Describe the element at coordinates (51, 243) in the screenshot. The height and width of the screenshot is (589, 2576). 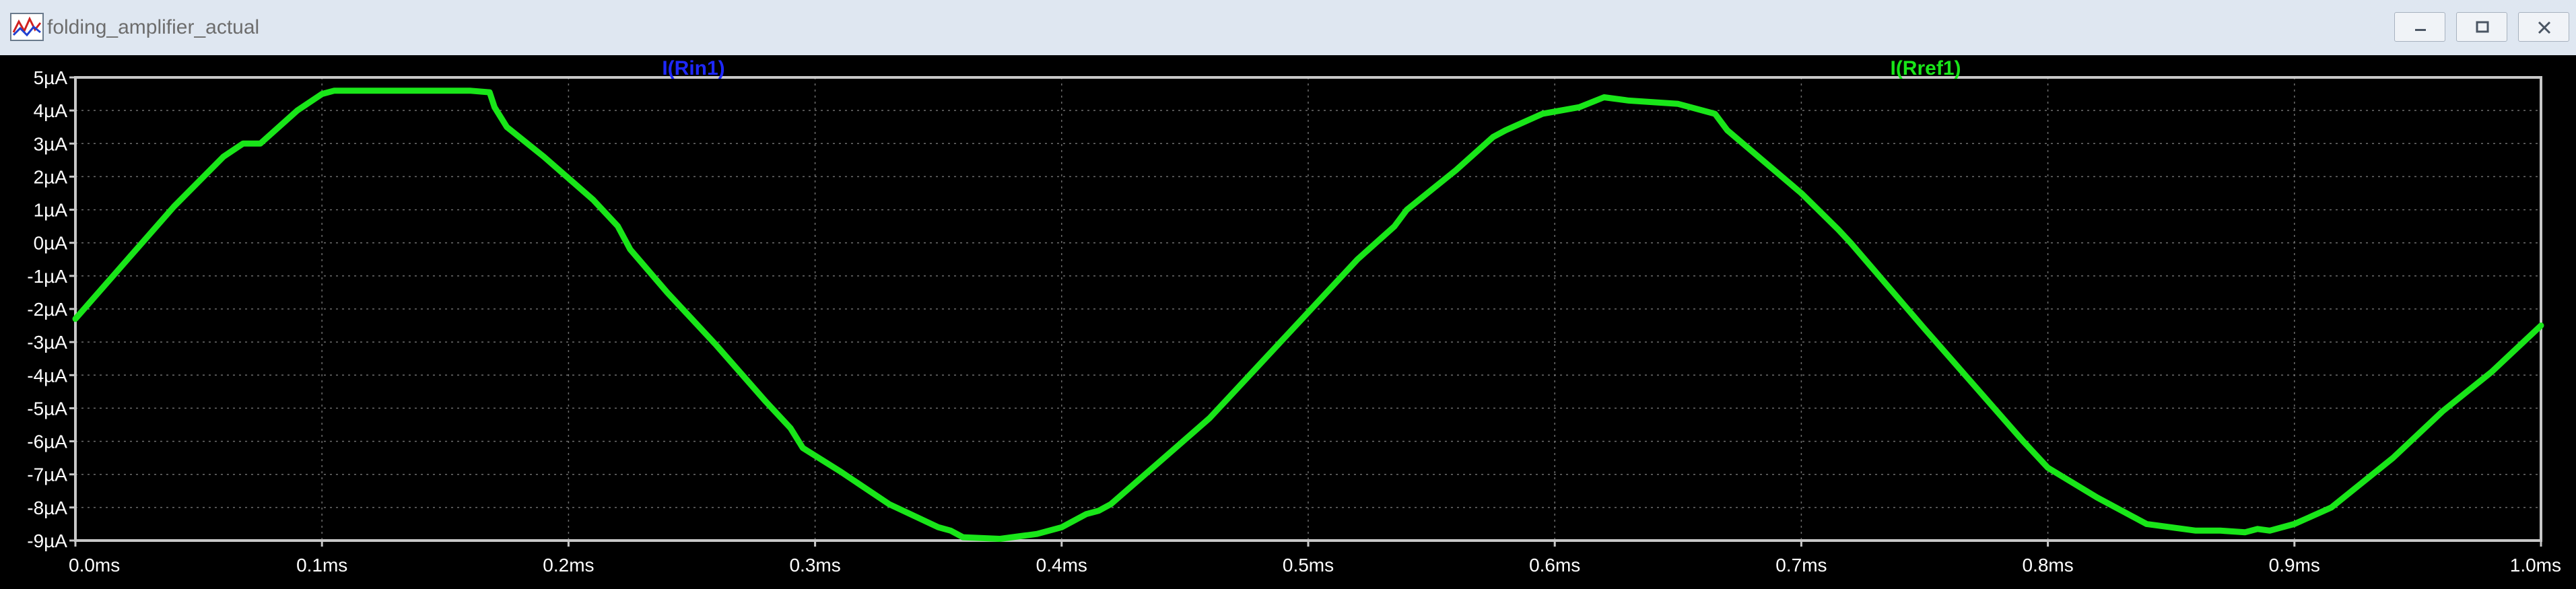
I see `y-tick-label: 0µA` at that location.